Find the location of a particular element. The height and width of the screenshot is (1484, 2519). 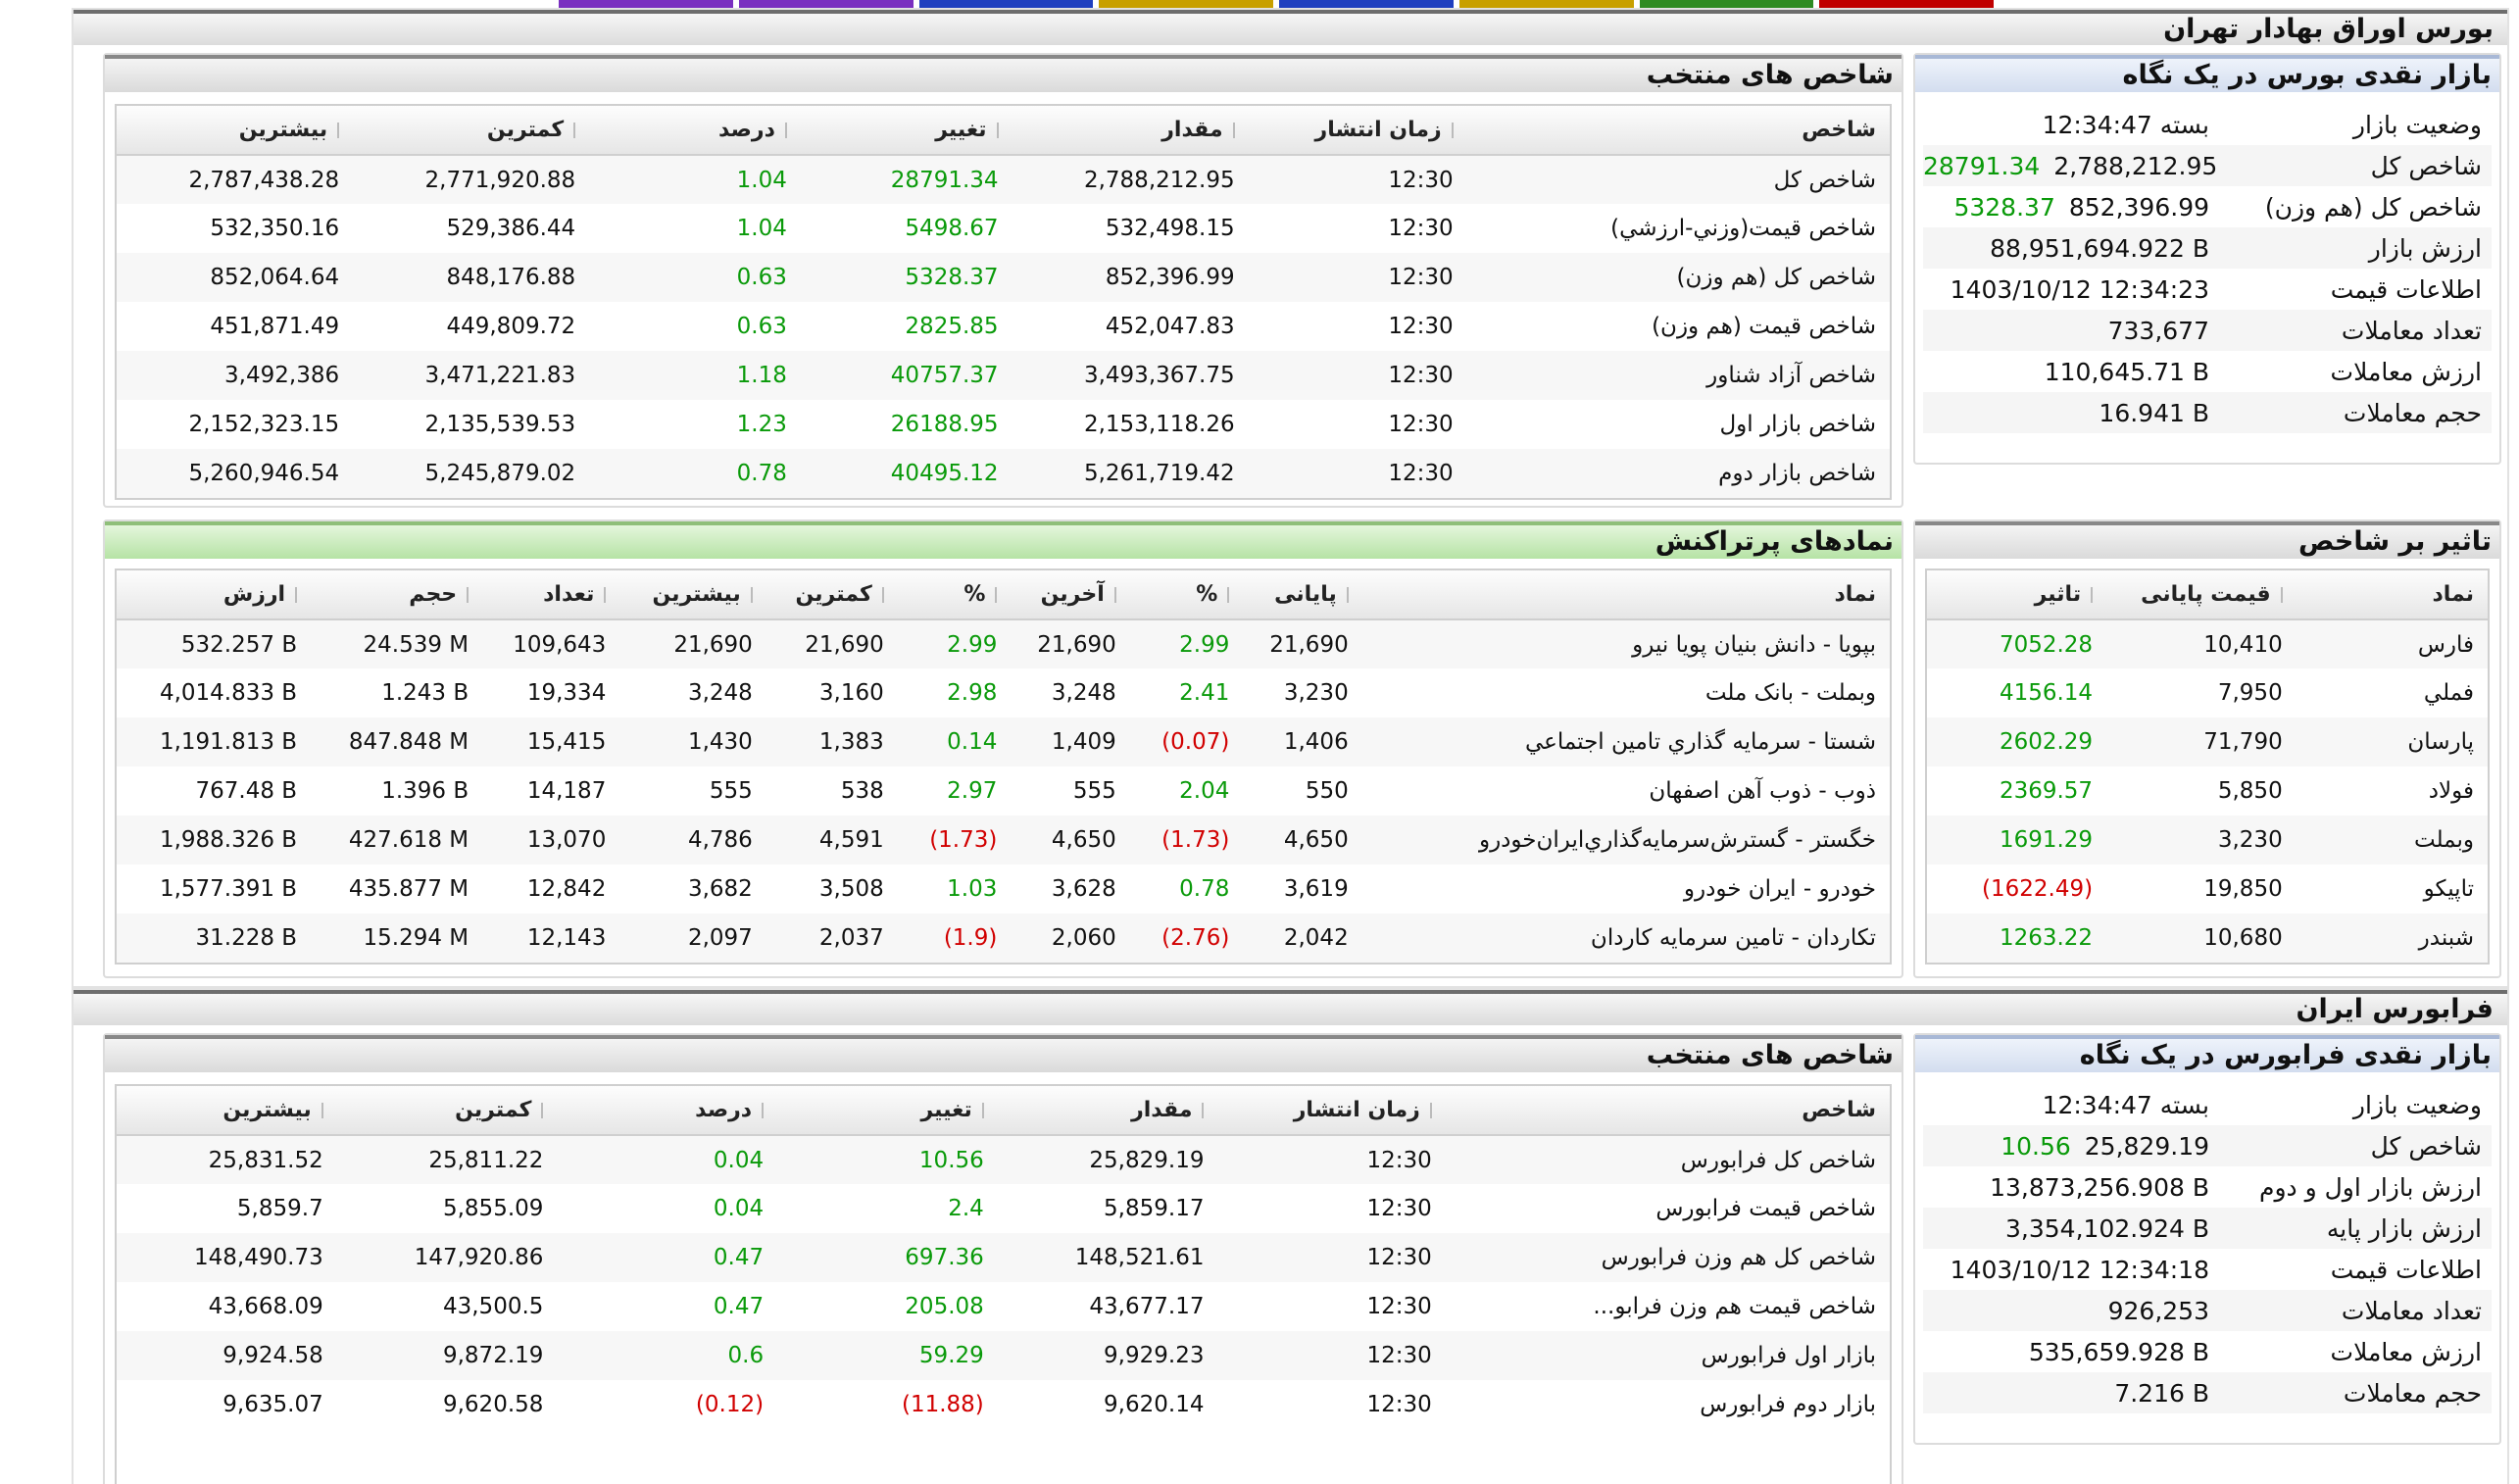

glance-label: وضعیت بازار is located at coordinates (2417, 125).